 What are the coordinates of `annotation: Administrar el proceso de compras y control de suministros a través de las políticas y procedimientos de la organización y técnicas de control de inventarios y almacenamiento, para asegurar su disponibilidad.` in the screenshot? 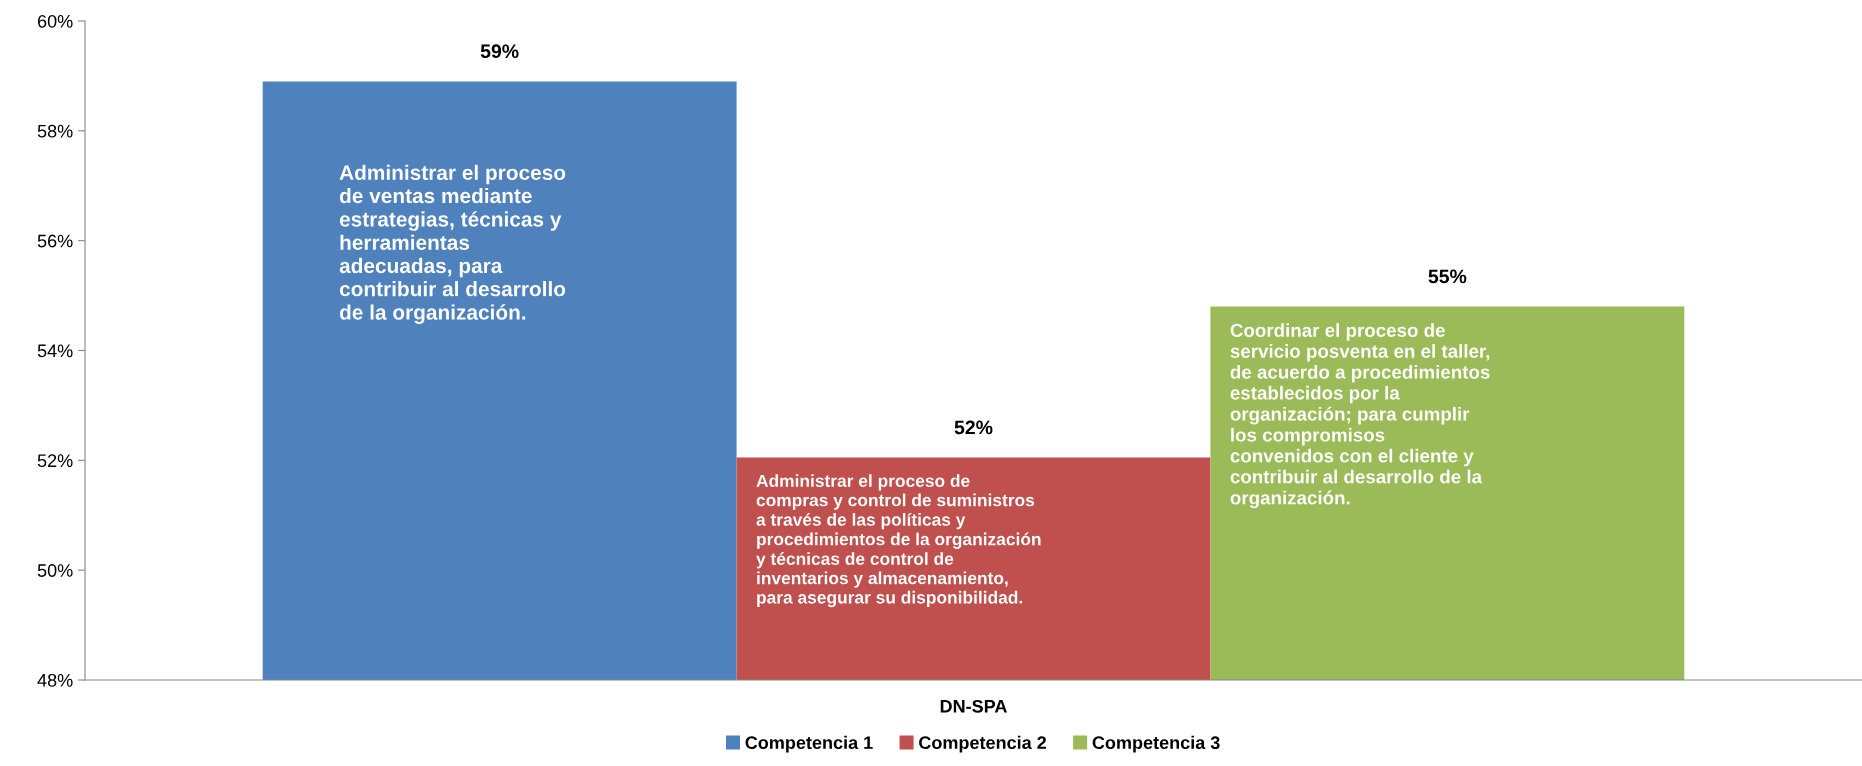 It's located at (898, 541).